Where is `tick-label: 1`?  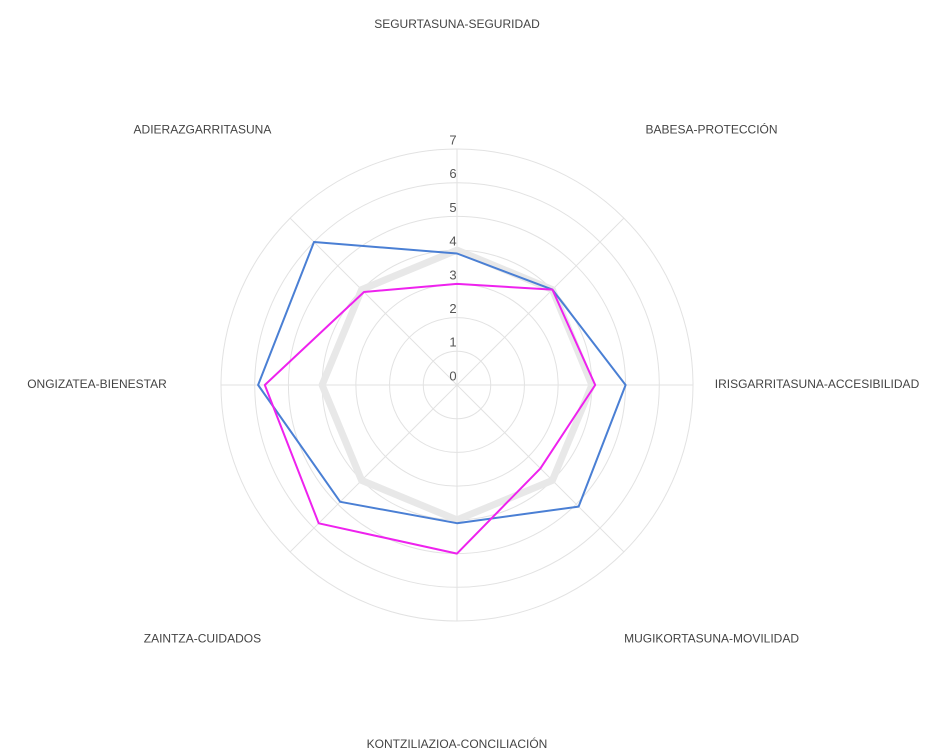
tick-label: 1 is located at coordinates (452, 342).